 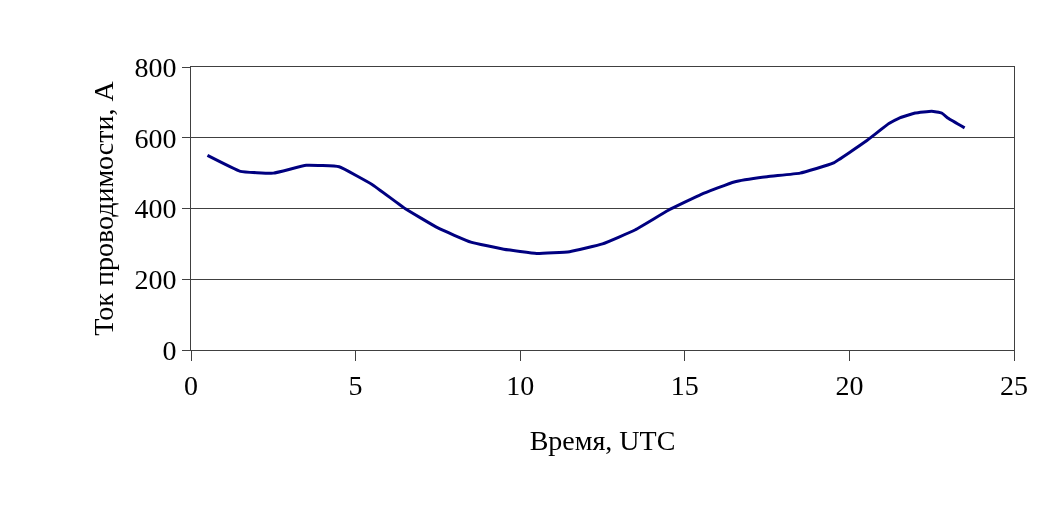 What do you see at coordinates (169, 350) in the screenshot?
I see `y-tick-label: 0` at bounding box center [169, 350].